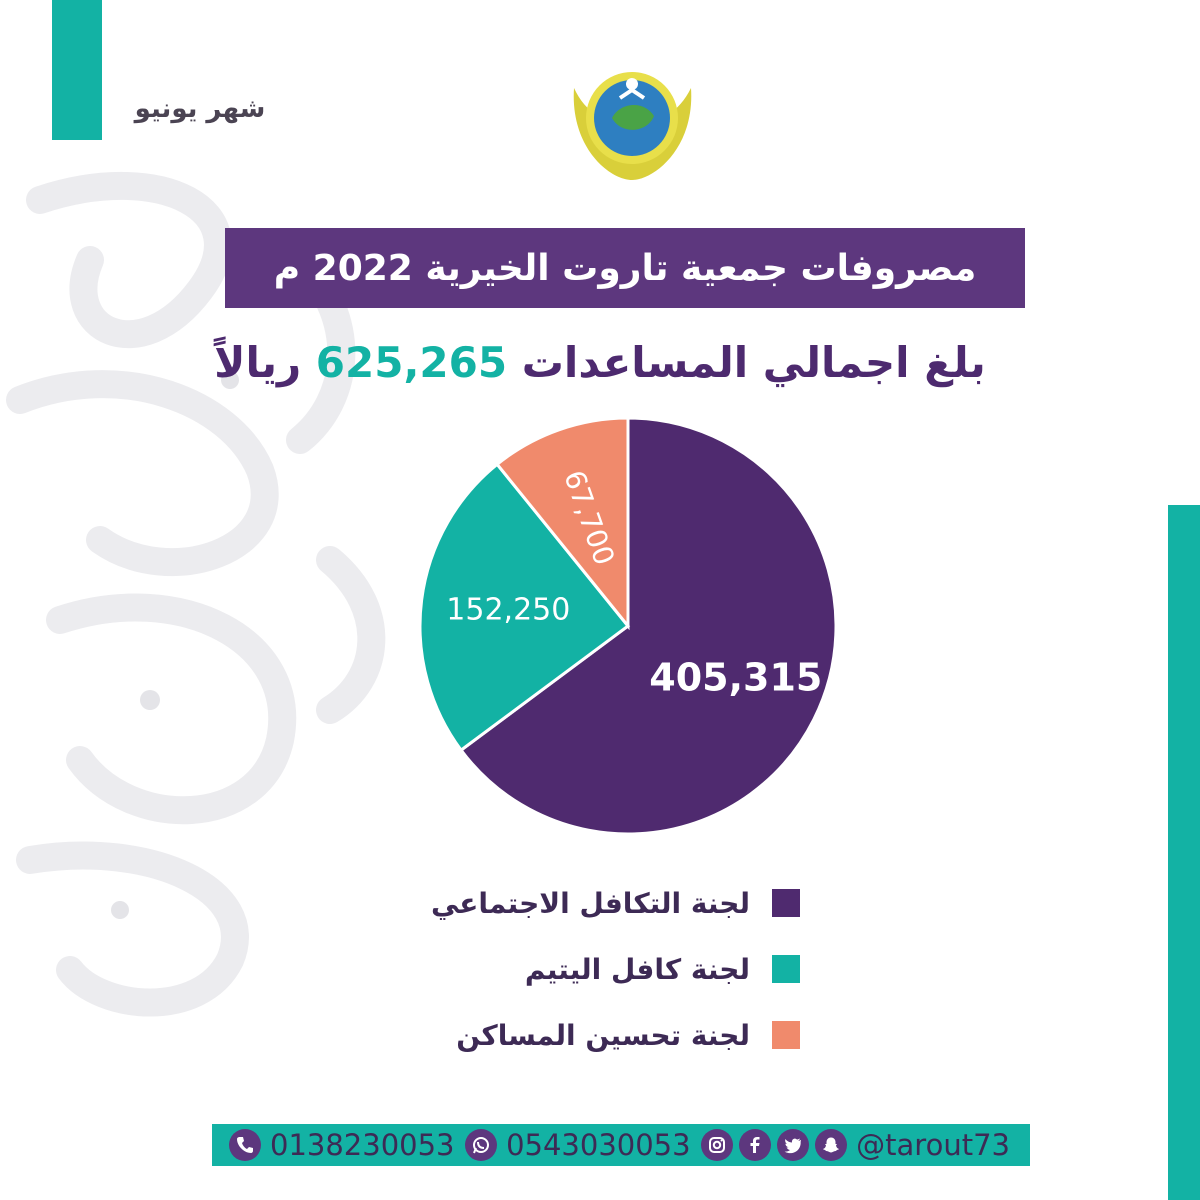 The height and width of the screenshot is (1200, 1200). I want to click on month-label: شهر يونيو, so click(200, 109).